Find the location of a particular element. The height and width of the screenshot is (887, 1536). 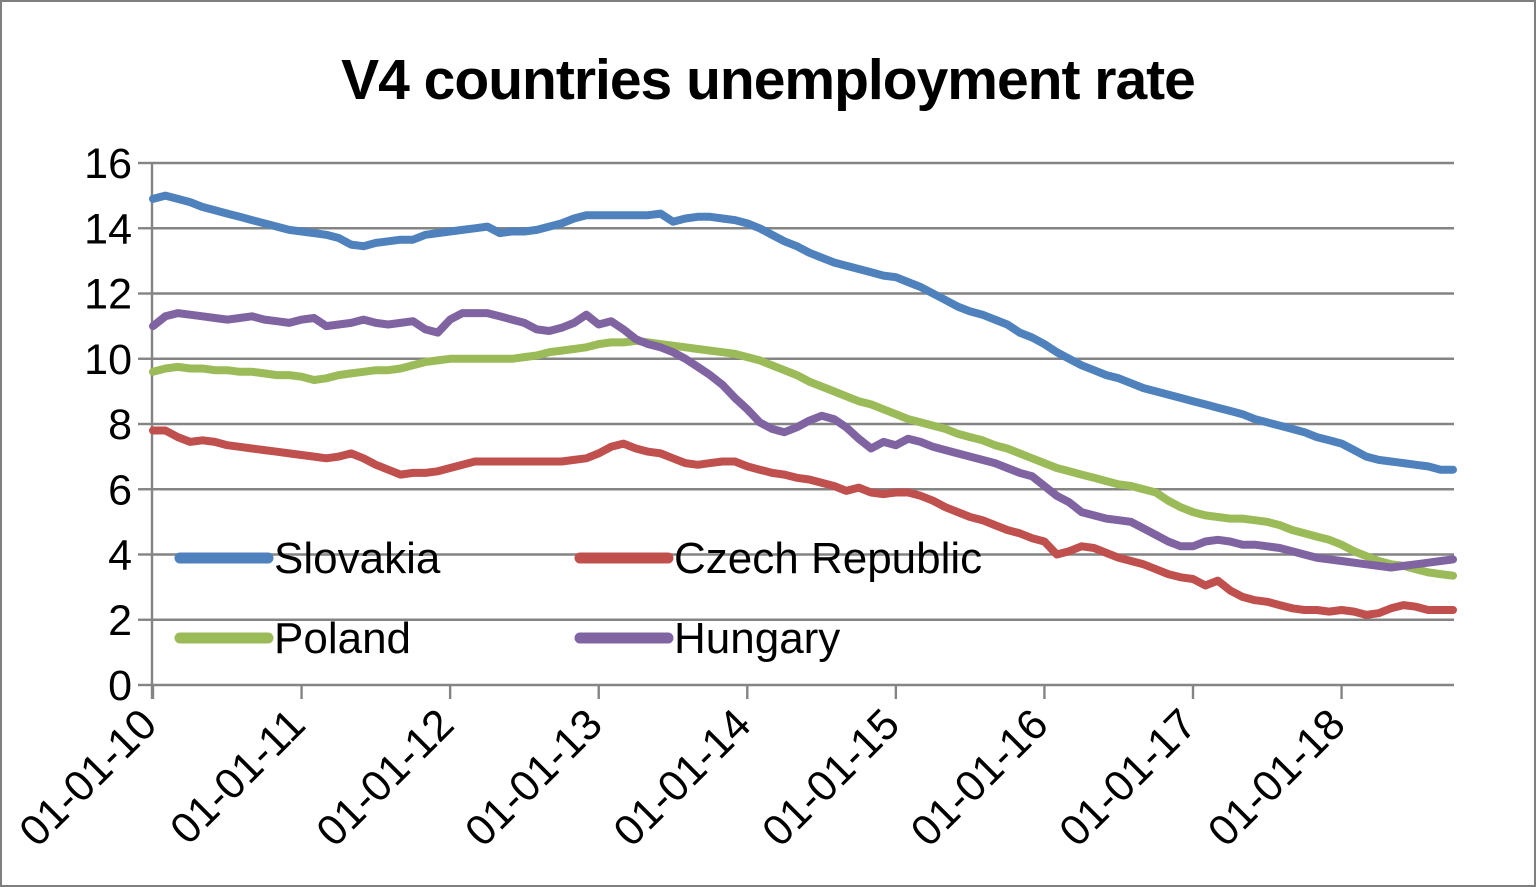

legend-label-hungary: Hungary is located at coordinates (757, 638).